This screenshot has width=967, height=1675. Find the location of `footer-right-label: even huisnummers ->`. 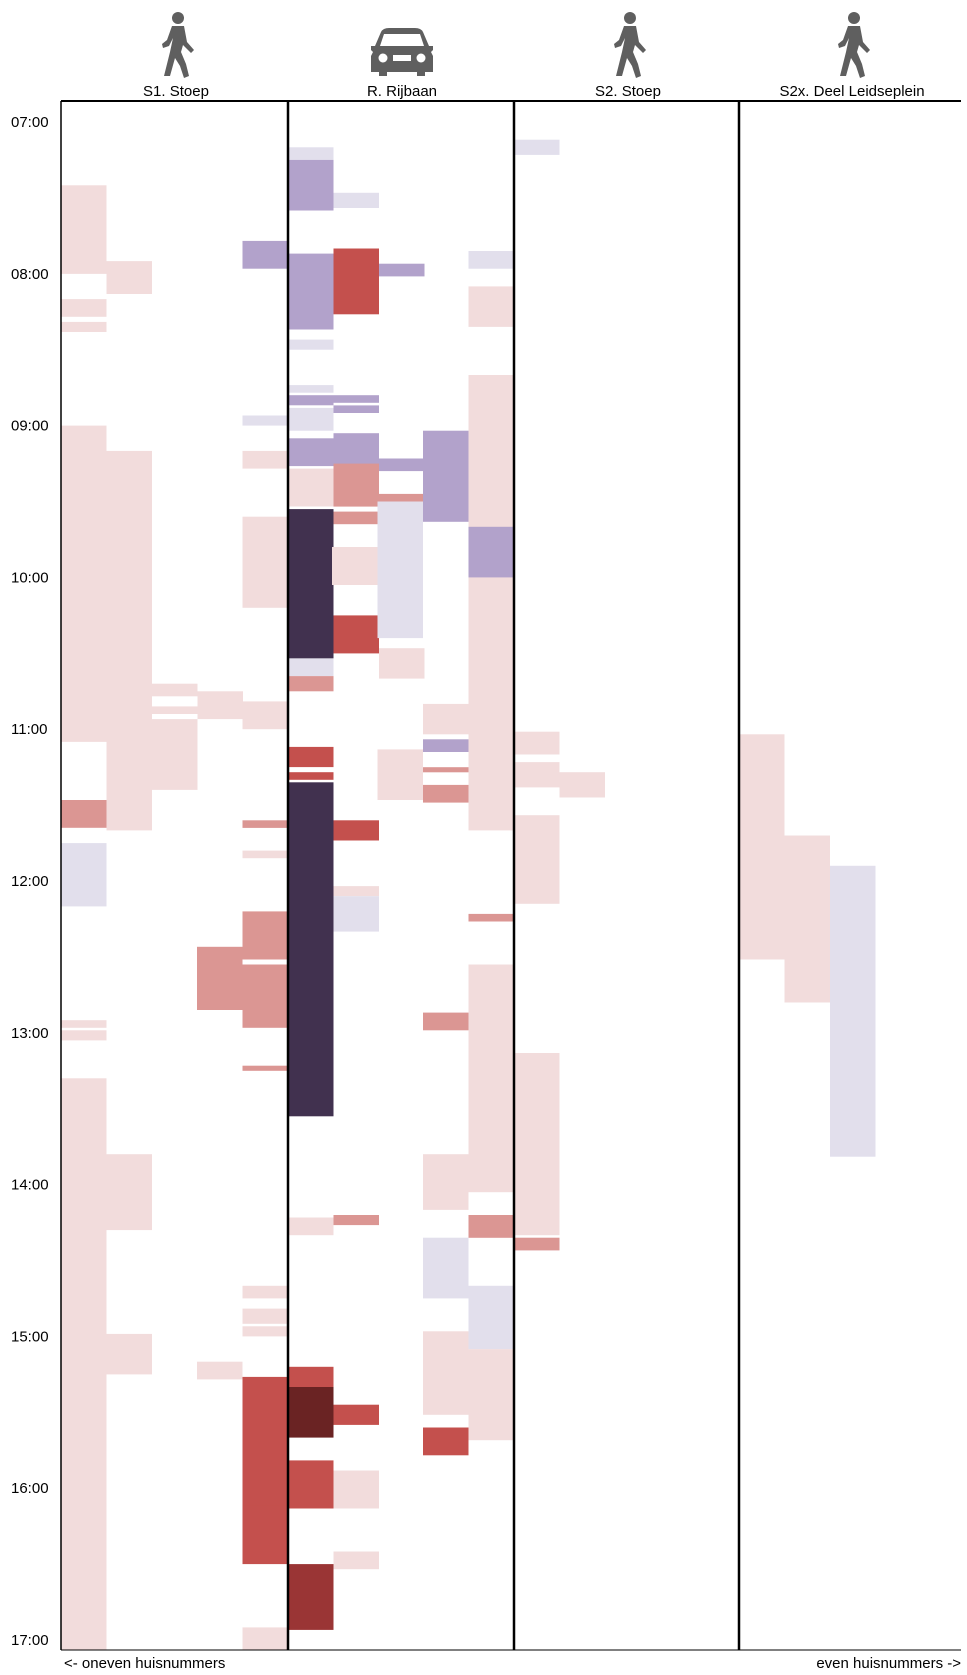

footer-right-label: even huisnummers -> is located at coordinates (888, 1663).